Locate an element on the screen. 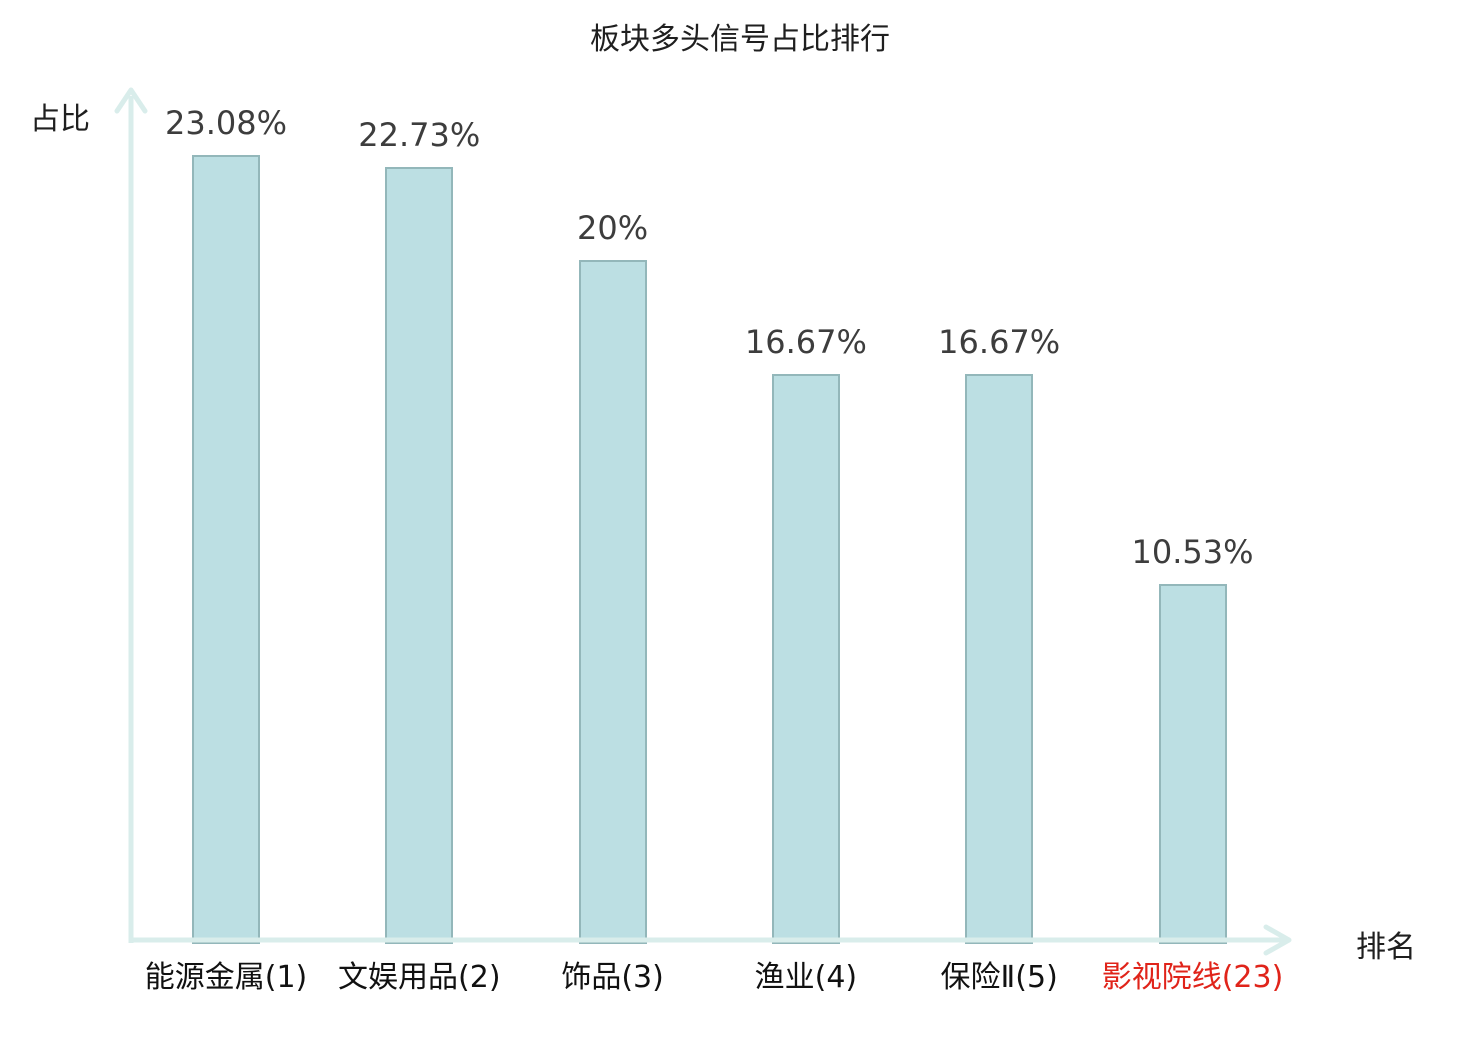 The height and width of the screenshot is (1040, 1480). x-axis-arrow-icon is located at coordinates (1277, 940).